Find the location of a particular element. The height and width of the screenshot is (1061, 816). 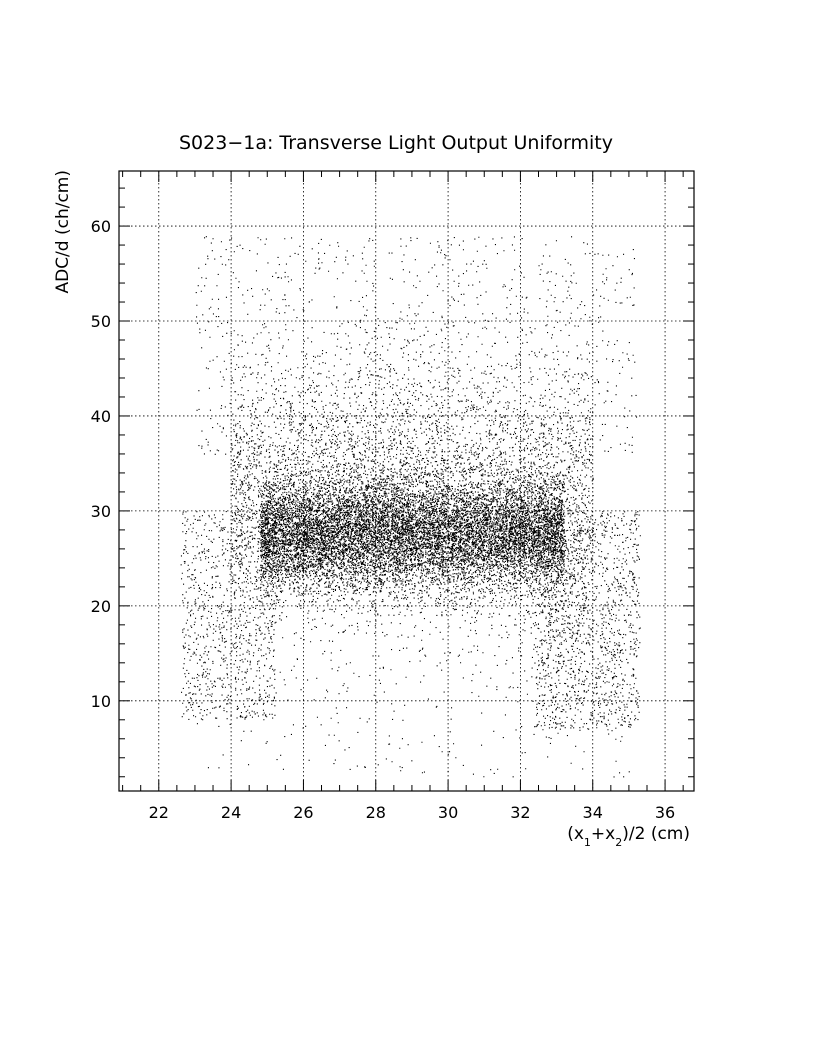

x-tick-label-34: 34 is located at coordinates (593, 812).